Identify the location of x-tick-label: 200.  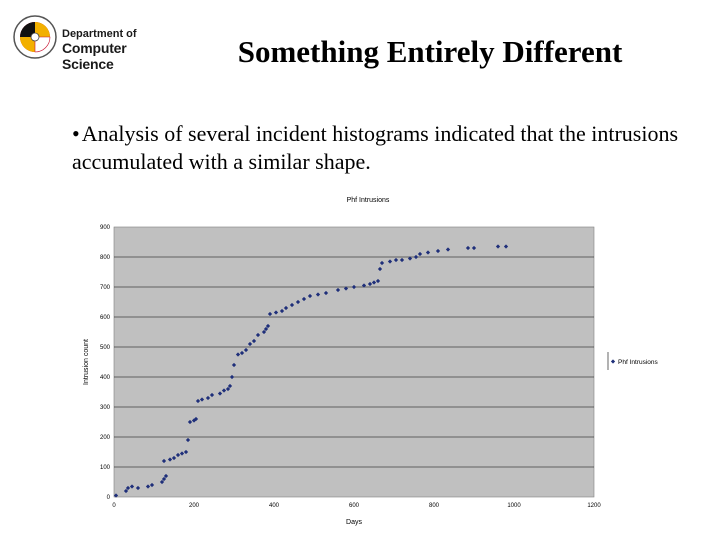
(194, 506).